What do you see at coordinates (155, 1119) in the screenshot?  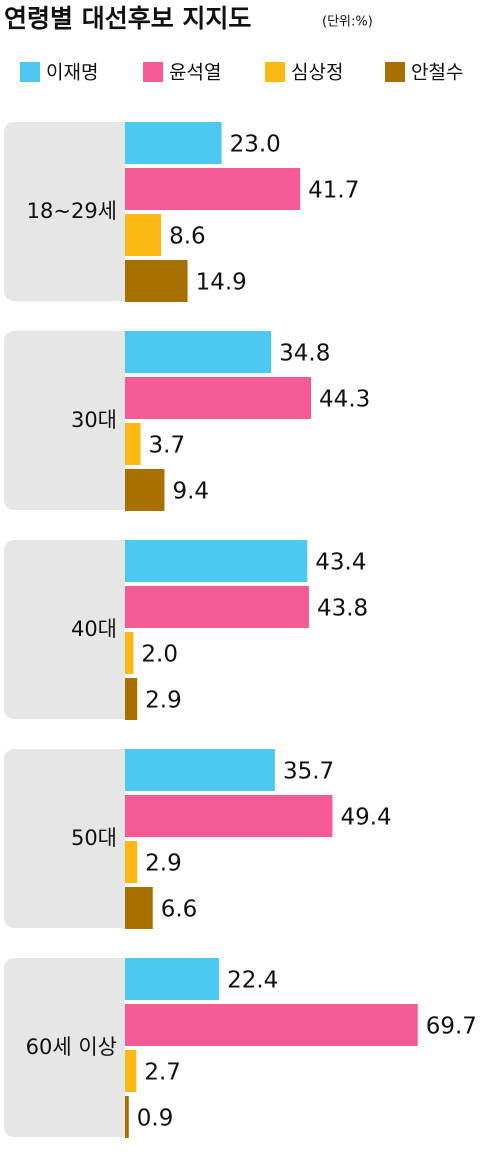 I see `value-label: 0.9` at bounding box center [155, 1119].